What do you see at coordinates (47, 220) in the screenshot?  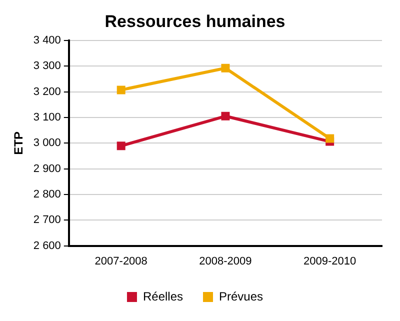 I see `y-tick-label: 2 700` at bounding box center [47, 220].